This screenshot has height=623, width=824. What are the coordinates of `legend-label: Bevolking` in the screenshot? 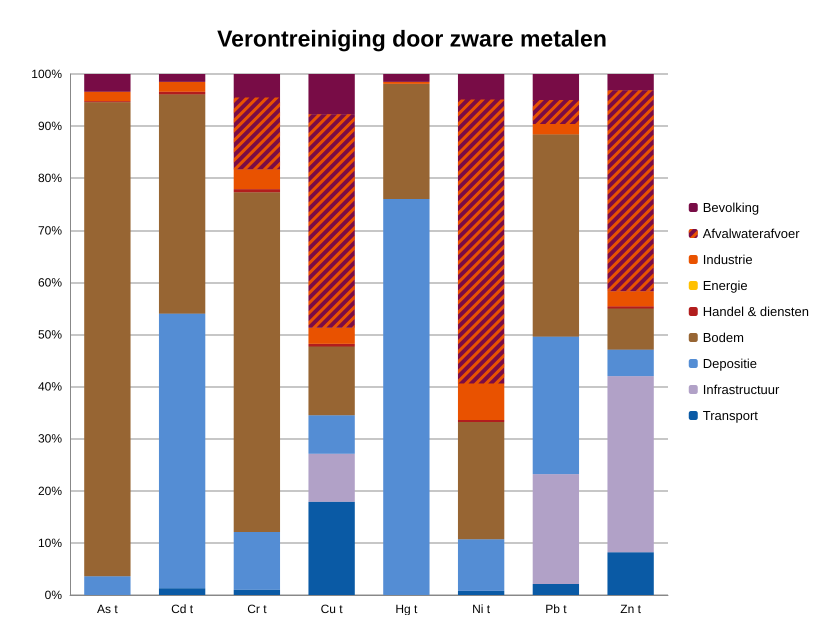 It's located at (731, 207).